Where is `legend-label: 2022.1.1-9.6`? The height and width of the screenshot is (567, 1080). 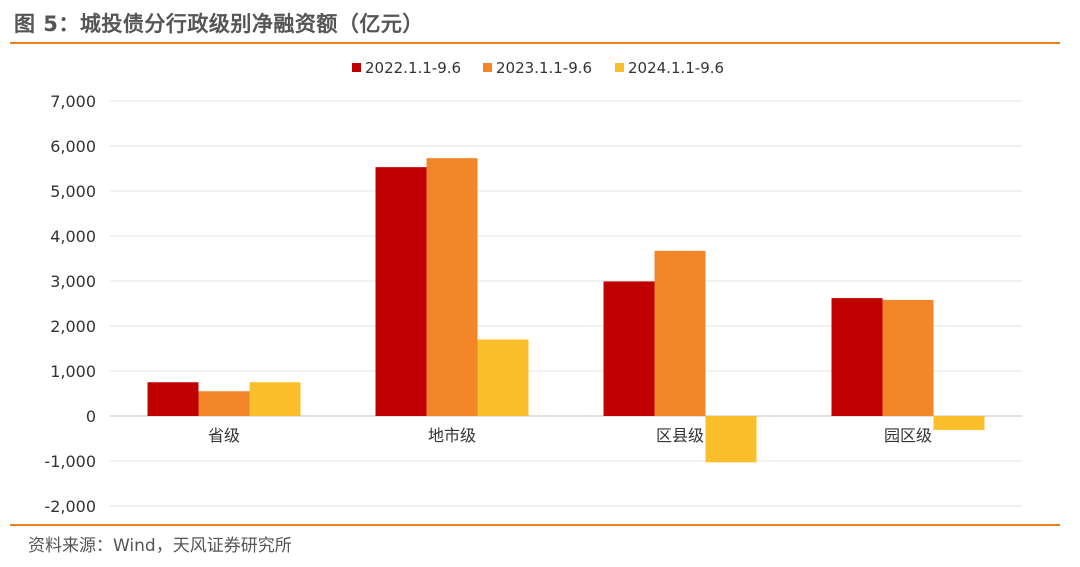 legend-label: 2022.1.1-9.6 is located at coordinates (413, 68).